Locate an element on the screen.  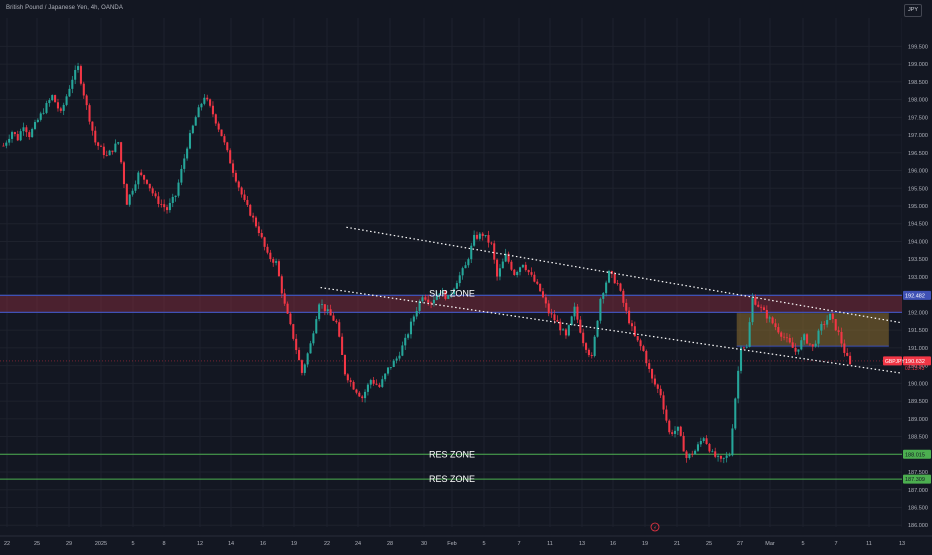
price-tick-7: 196.000 is located at coordinates (918, 172).